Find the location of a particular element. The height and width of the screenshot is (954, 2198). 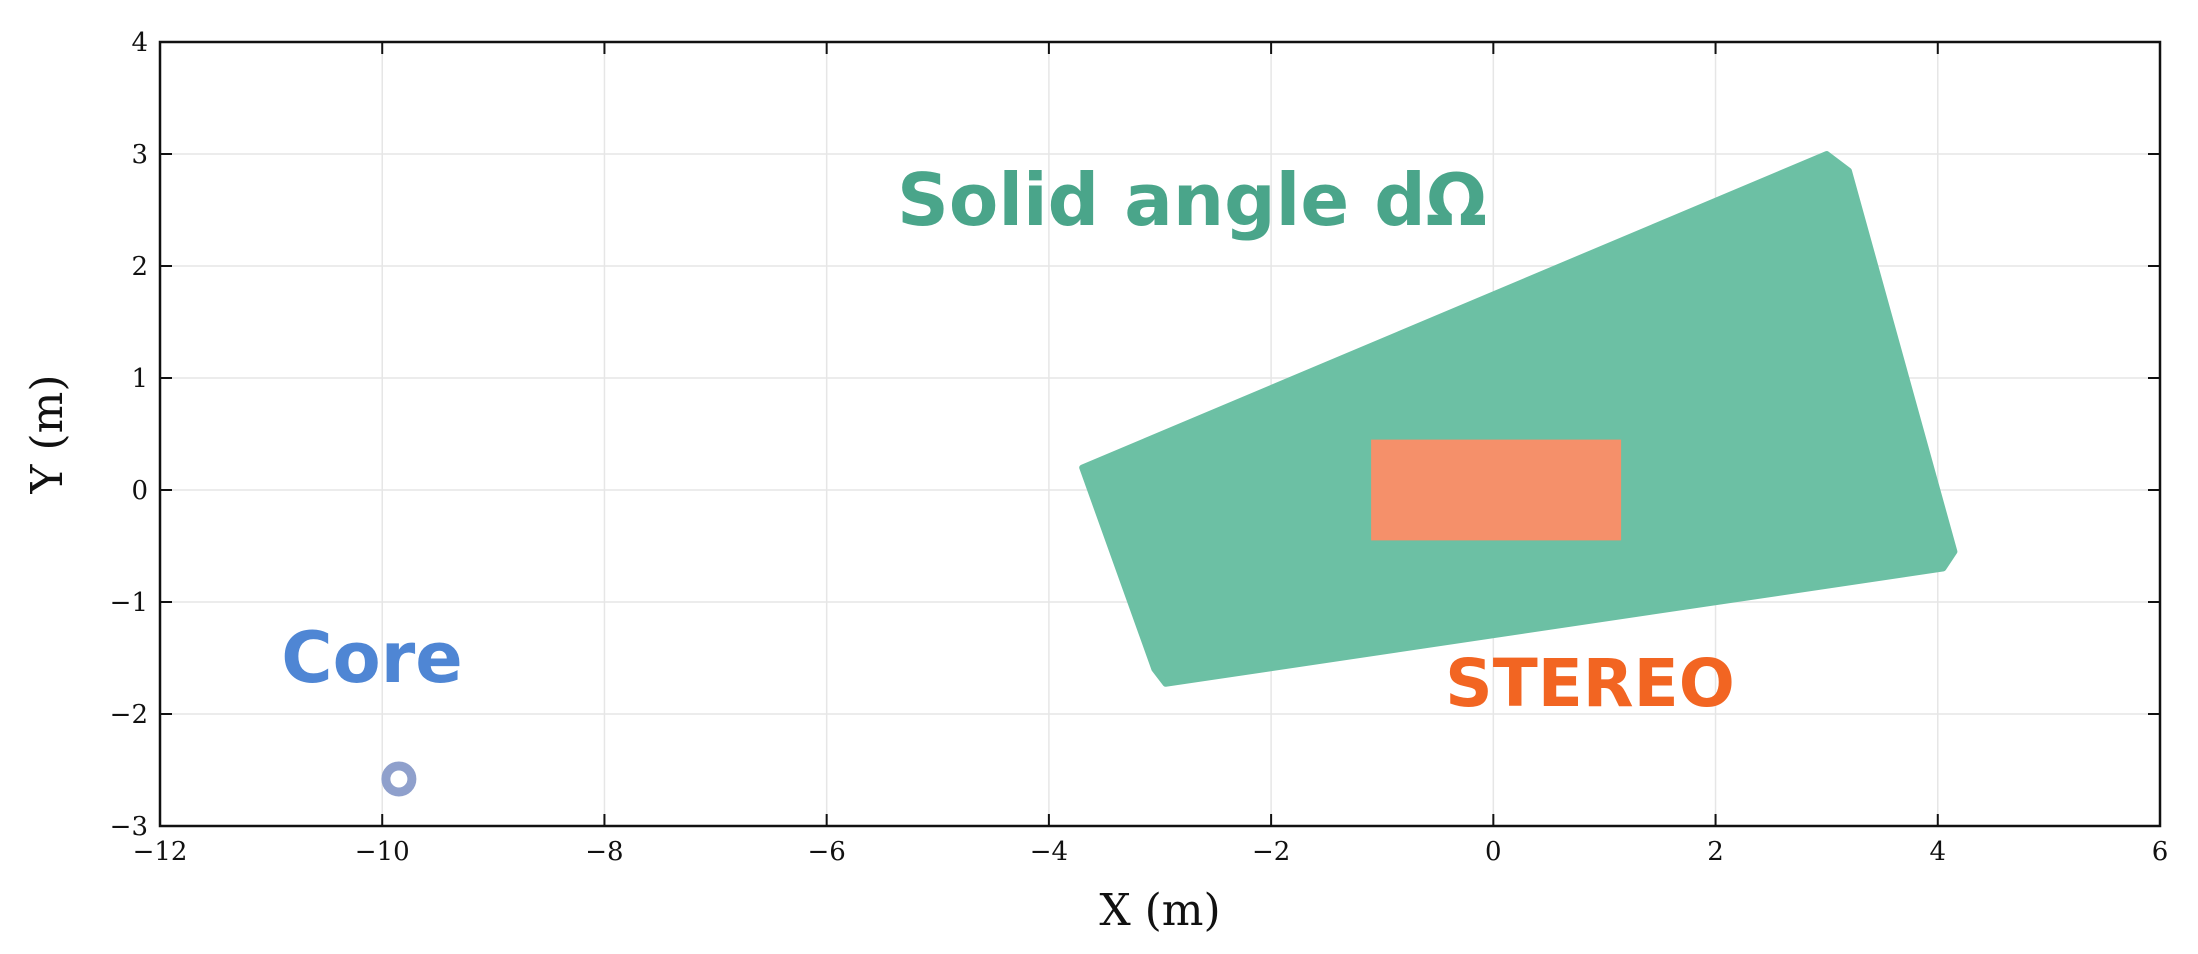

region-label-solid-angle: Solid angle dΩ is located at coordinates (1192, 200).